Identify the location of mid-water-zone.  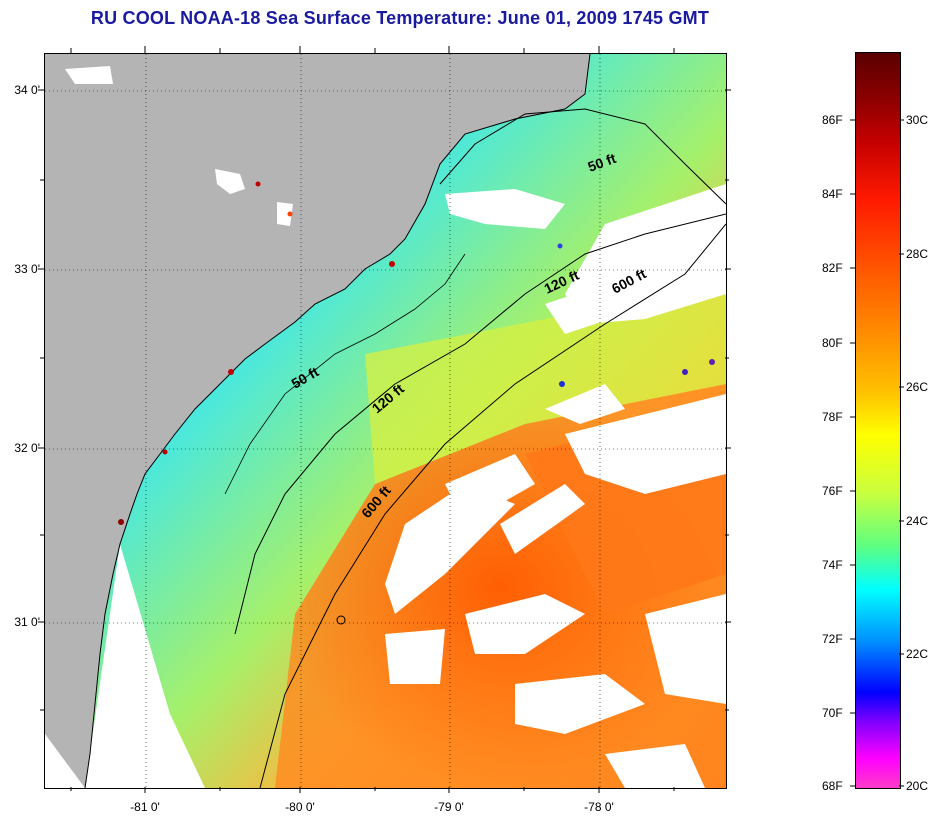
(545, 384).